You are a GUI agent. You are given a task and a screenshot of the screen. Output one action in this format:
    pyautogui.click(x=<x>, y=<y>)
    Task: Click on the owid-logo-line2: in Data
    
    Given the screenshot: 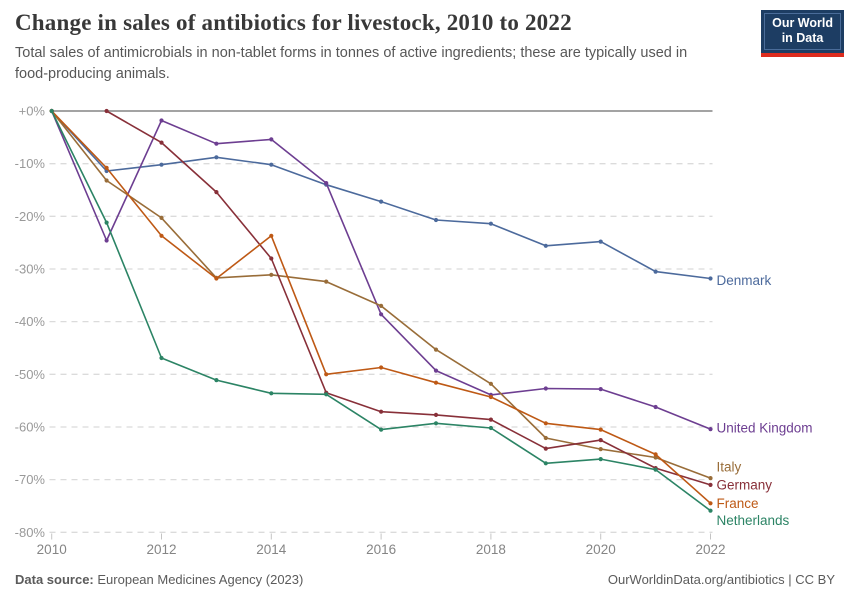 What is the action you would take?
    pyautogui.click(x=802, y=38)
    